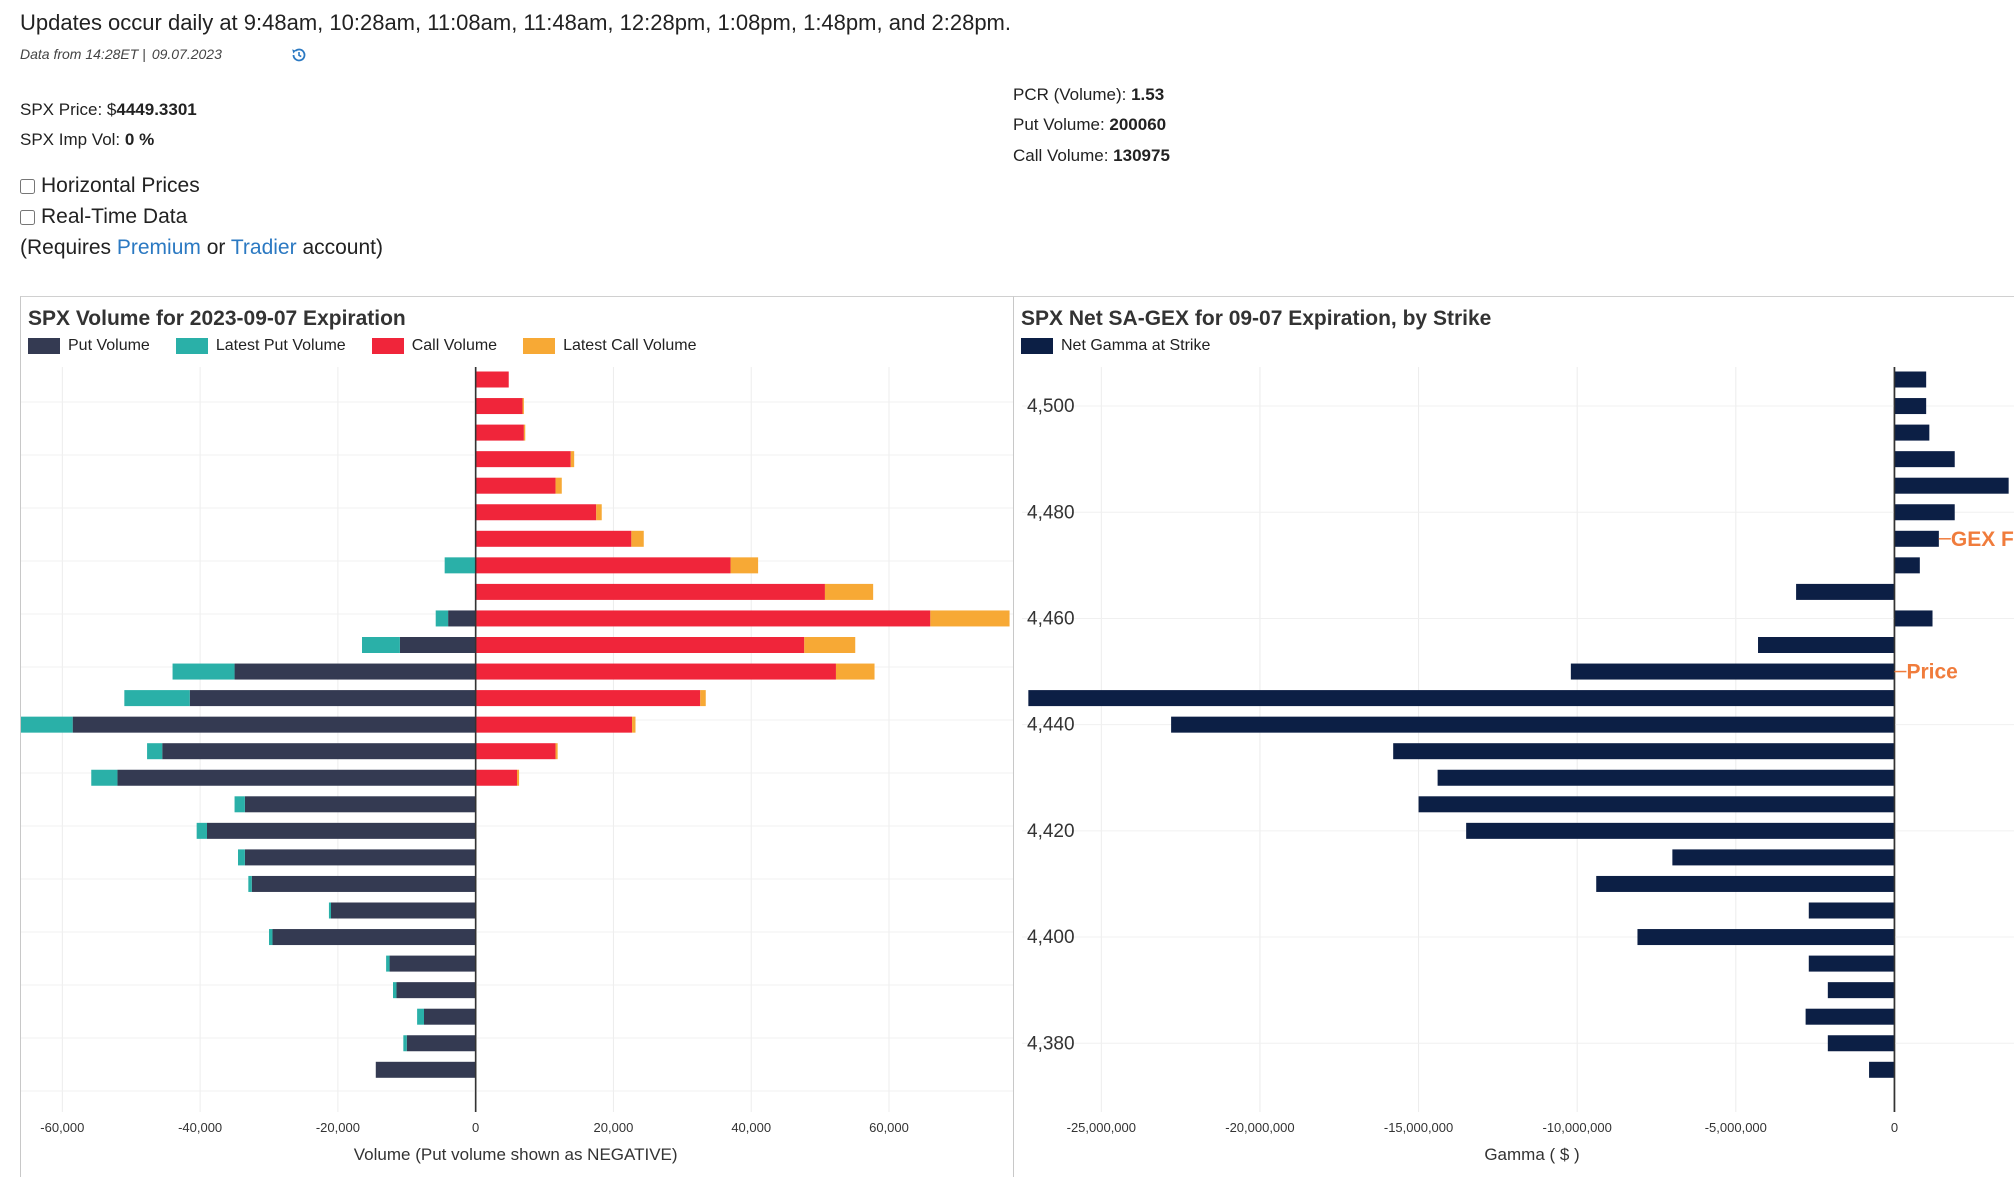 This screenshot has width=2014, height=1177. Describe the element at coordinates (68, 247) in the screenshot. I see `requires-prefix: (Requires` at that location.